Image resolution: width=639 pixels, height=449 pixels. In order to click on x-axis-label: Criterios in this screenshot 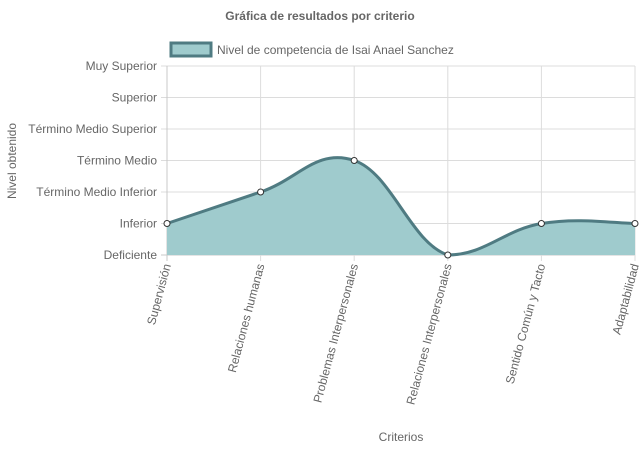, I will do `click(401, 437)`.